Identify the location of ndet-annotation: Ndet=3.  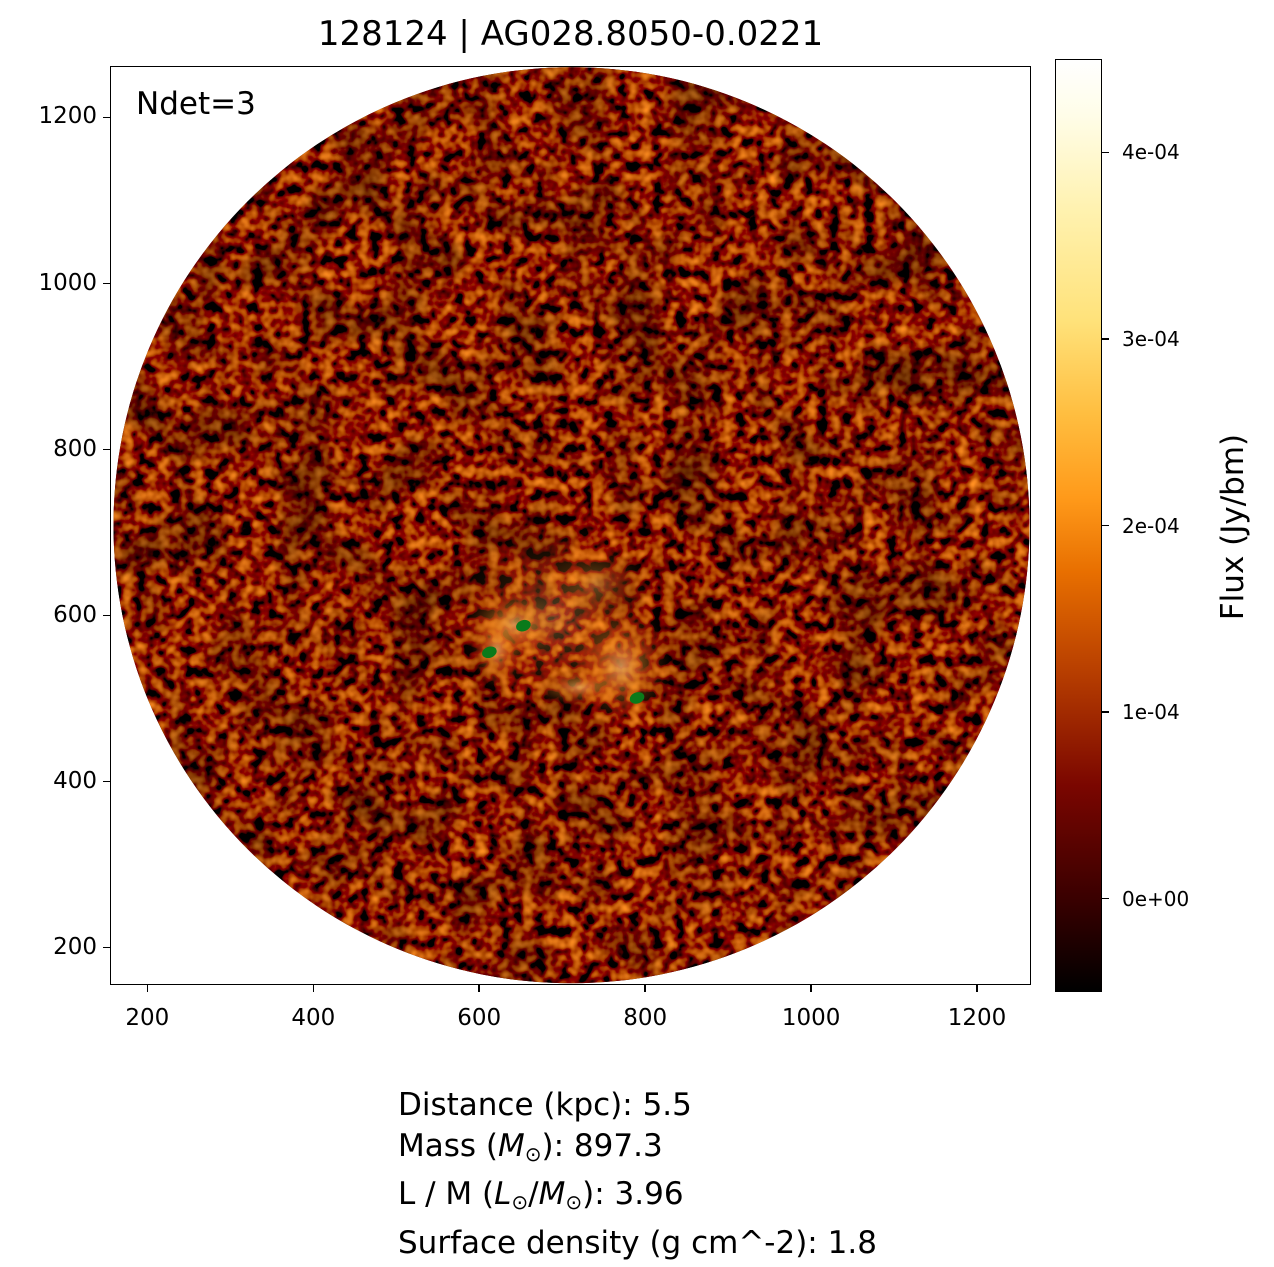
(196, 104).